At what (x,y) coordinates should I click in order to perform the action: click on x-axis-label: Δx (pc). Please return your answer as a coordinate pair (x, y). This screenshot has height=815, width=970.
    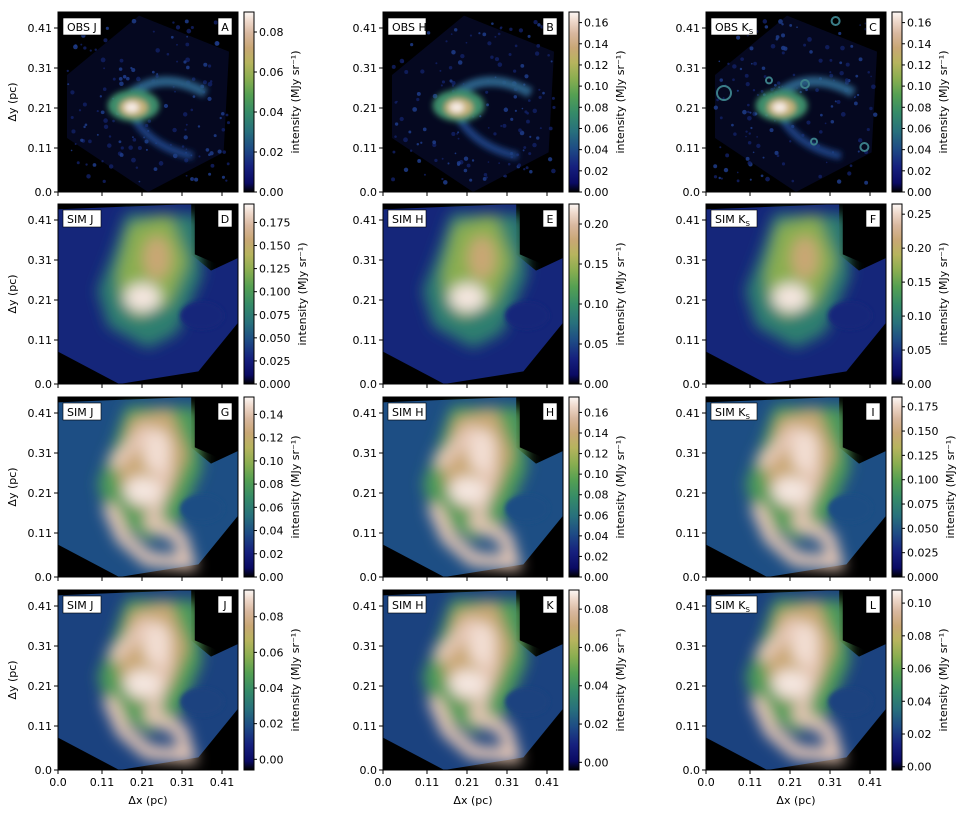
    Looking at the image, I should click on (147, 800).